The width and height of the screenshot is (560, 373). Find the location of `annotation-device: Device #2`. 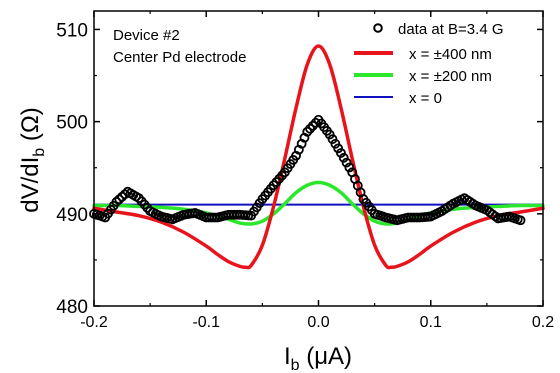

annotation-device: Device #2 is located at coordinates (146, 35).